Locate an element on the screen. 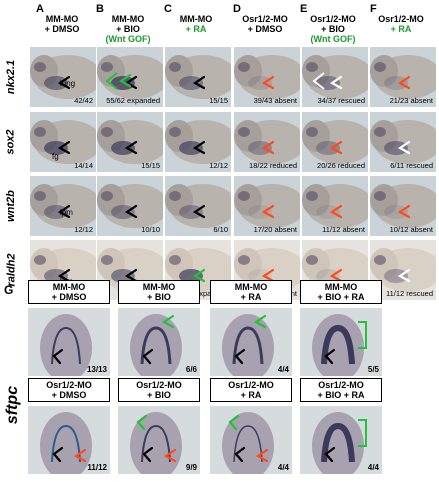  embryo-image: 12/12 is located at coordinates (198, 142).